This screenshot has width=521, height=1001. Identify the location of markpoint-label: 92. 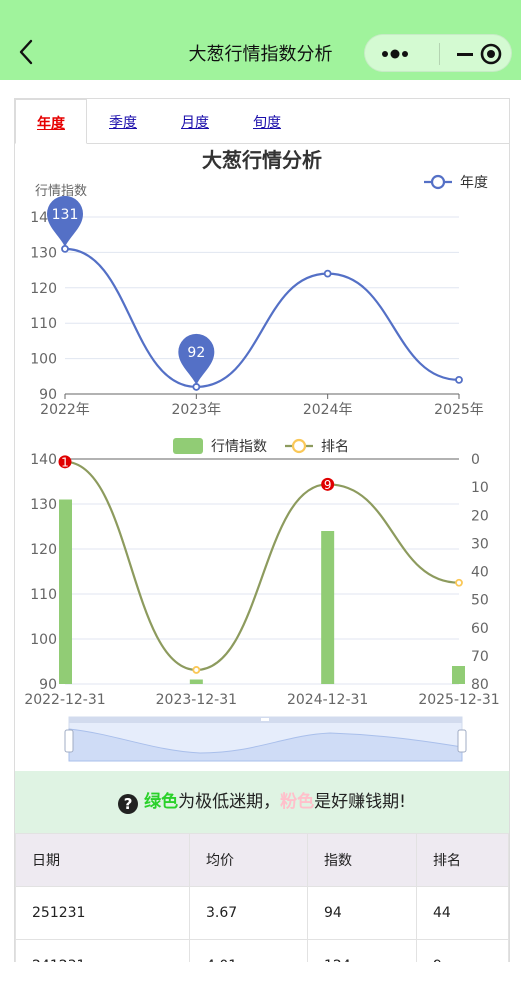
(196, 353).